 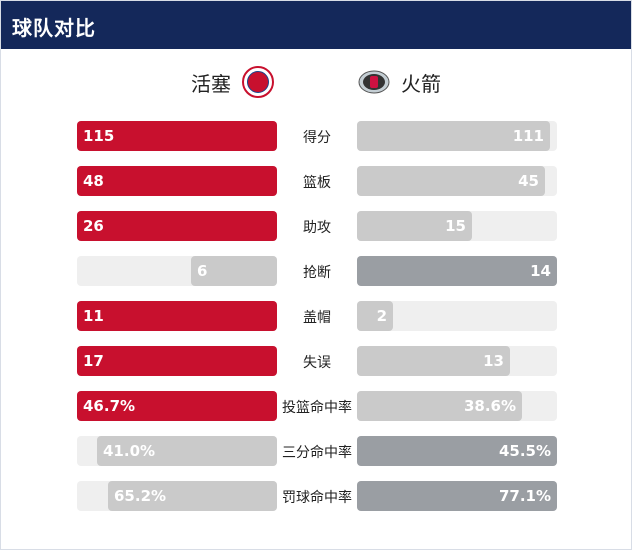 I want to click on stat-row: 65.2% 罚球命中率 77.1%, so click(x=316, y=496).